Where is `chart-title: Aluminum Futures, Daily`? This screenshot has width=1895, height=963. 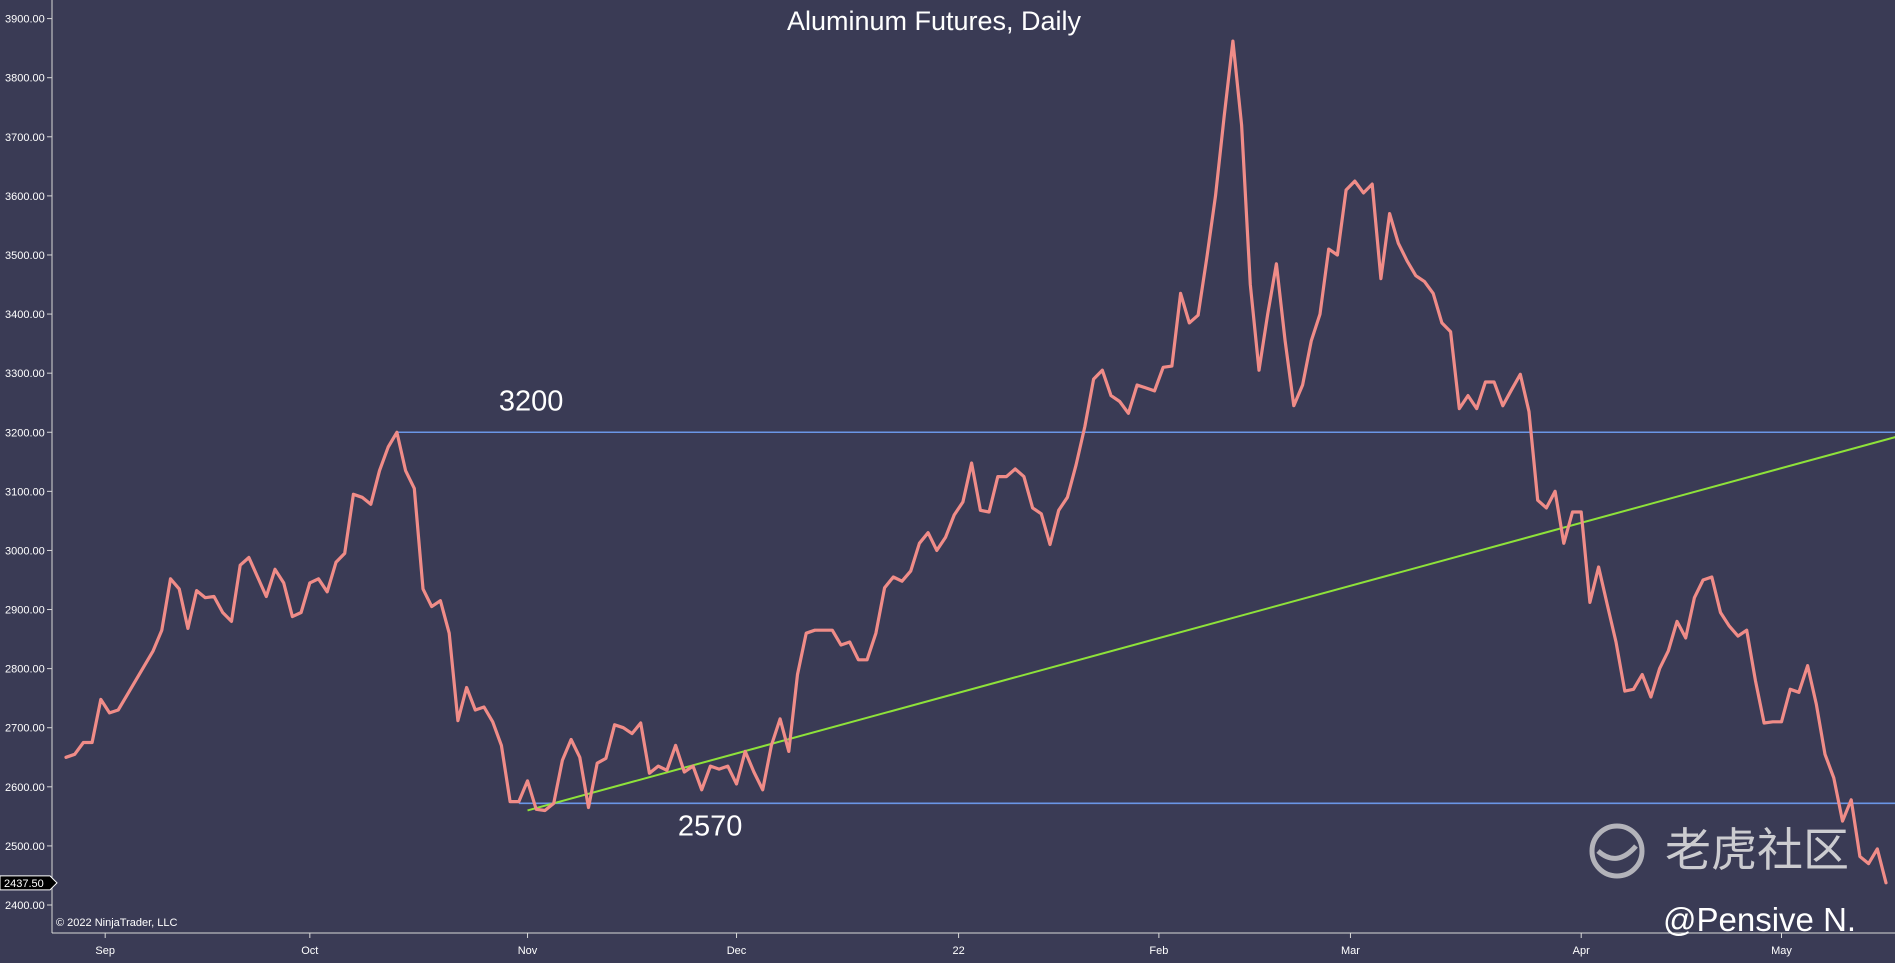
chart-title: Aluminum Futures, Daily is located at coordinates (934, 21).